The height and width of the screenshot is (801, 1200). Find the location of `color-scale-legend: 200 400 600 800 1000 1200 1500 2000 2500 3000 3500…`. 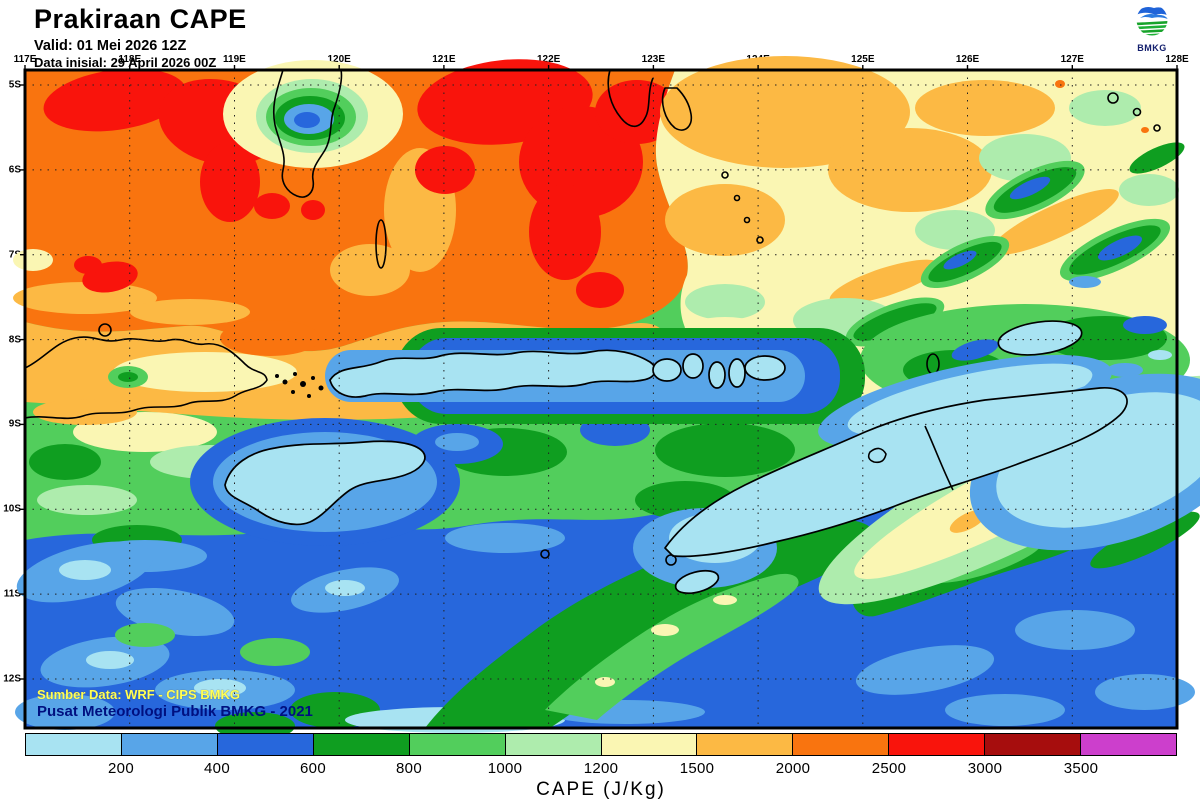

color-scale-legend: 200 400 600 800 1000 1200 1500 2000 2500 3000 3500… is located at coordinates (601, 766).